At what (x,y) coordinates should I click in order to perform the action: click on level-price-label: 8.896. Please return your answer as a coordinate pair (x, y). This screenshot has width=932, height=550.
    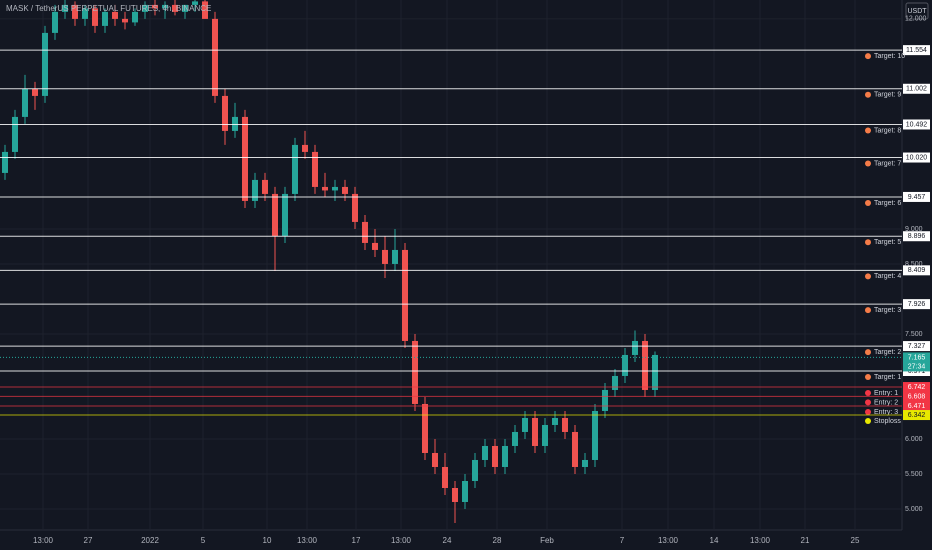
    Looking at the image, I should click on (917, 236).